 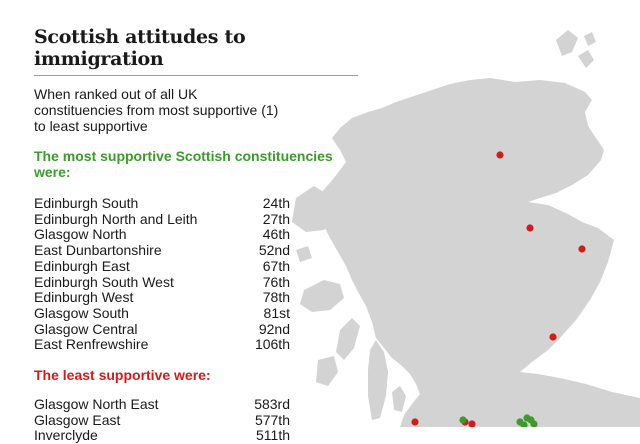 I want to click on constituency-row: Glasgow North 46th, so click(x=162, y=235).